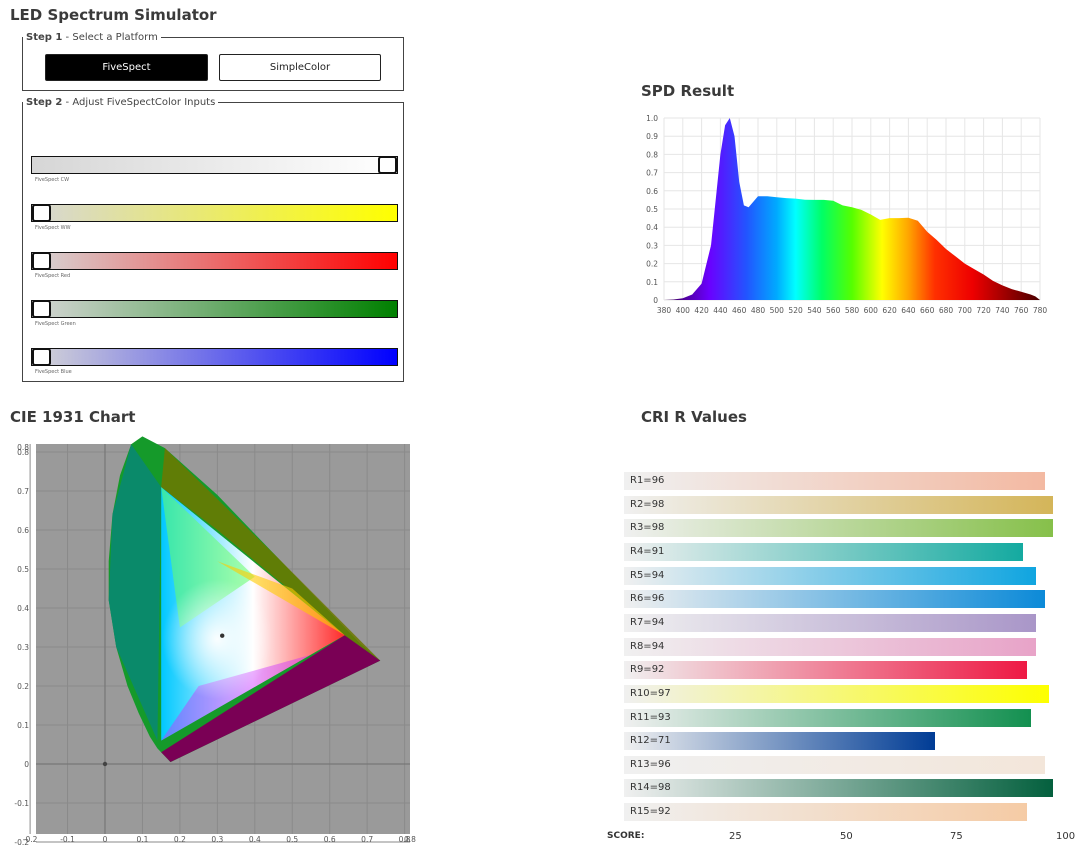 This screenshot has height=857, width=1092. Describe the element at coordinates (871, 310) in the screenshot. I see `spd-x-tick: 600` at that location.